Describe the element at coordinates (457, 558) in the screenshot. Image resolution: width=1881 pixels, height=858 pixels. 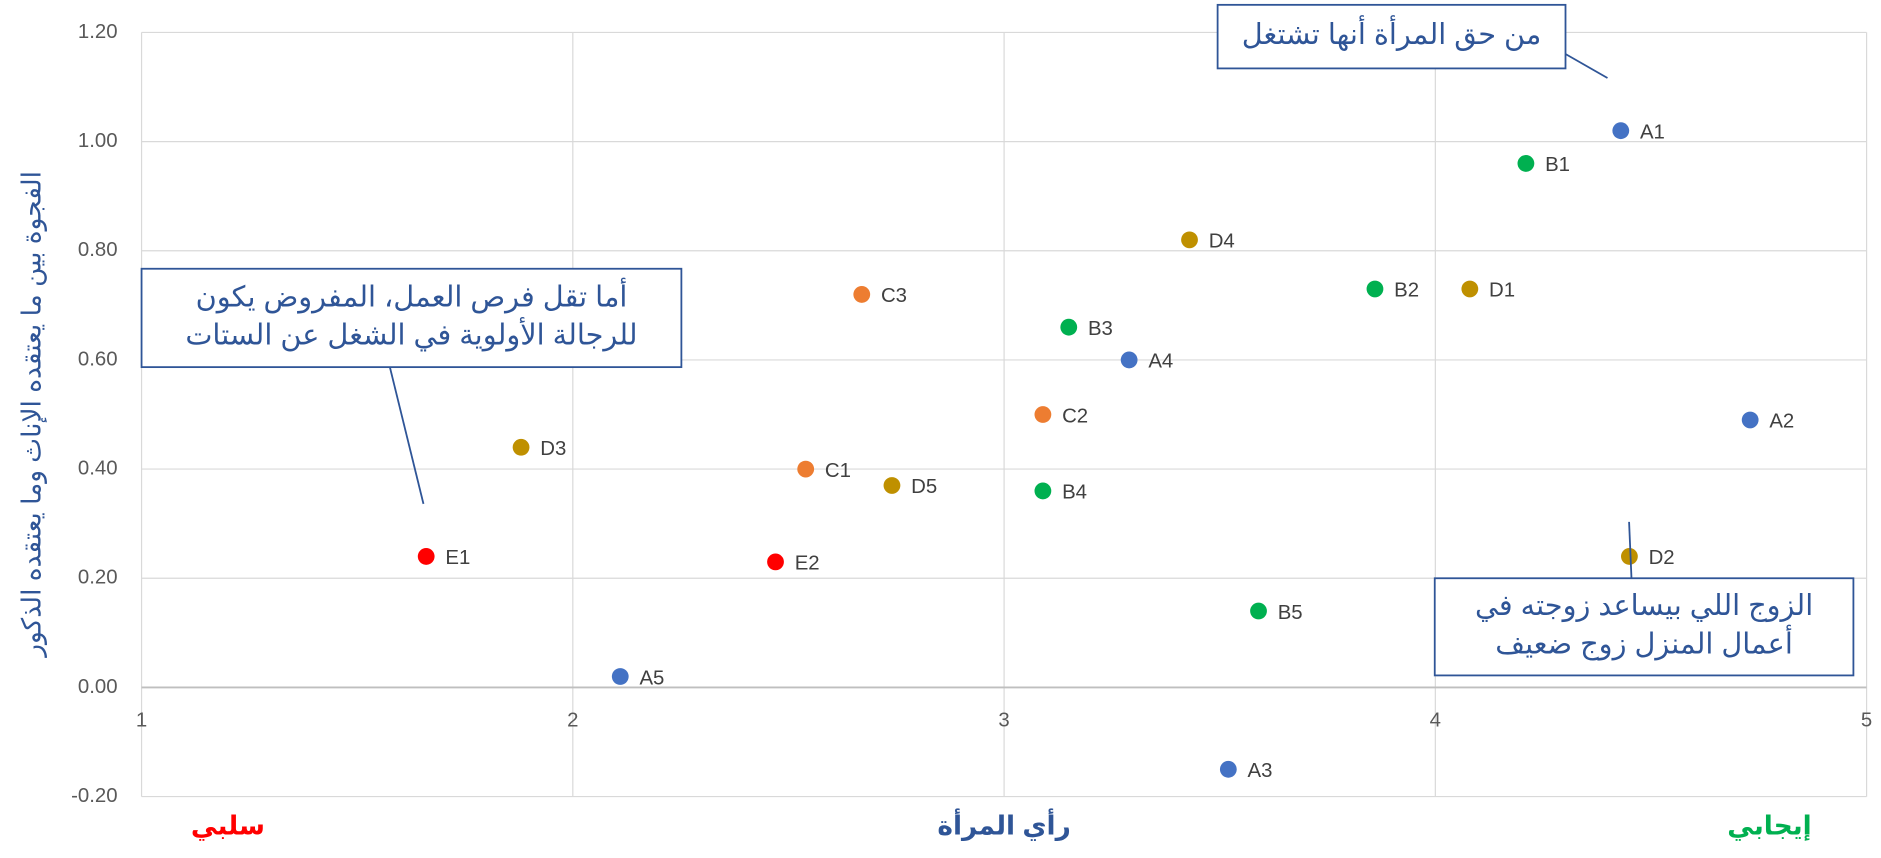
I see `point-label: E1` at that location.